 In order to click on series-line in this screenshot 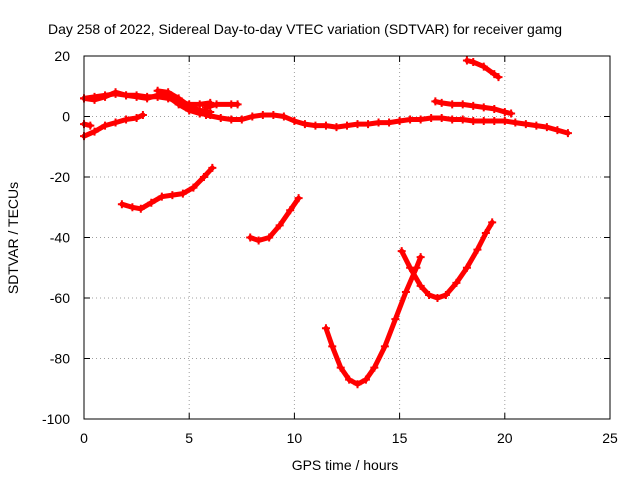, I will do `click(167, 188)`.